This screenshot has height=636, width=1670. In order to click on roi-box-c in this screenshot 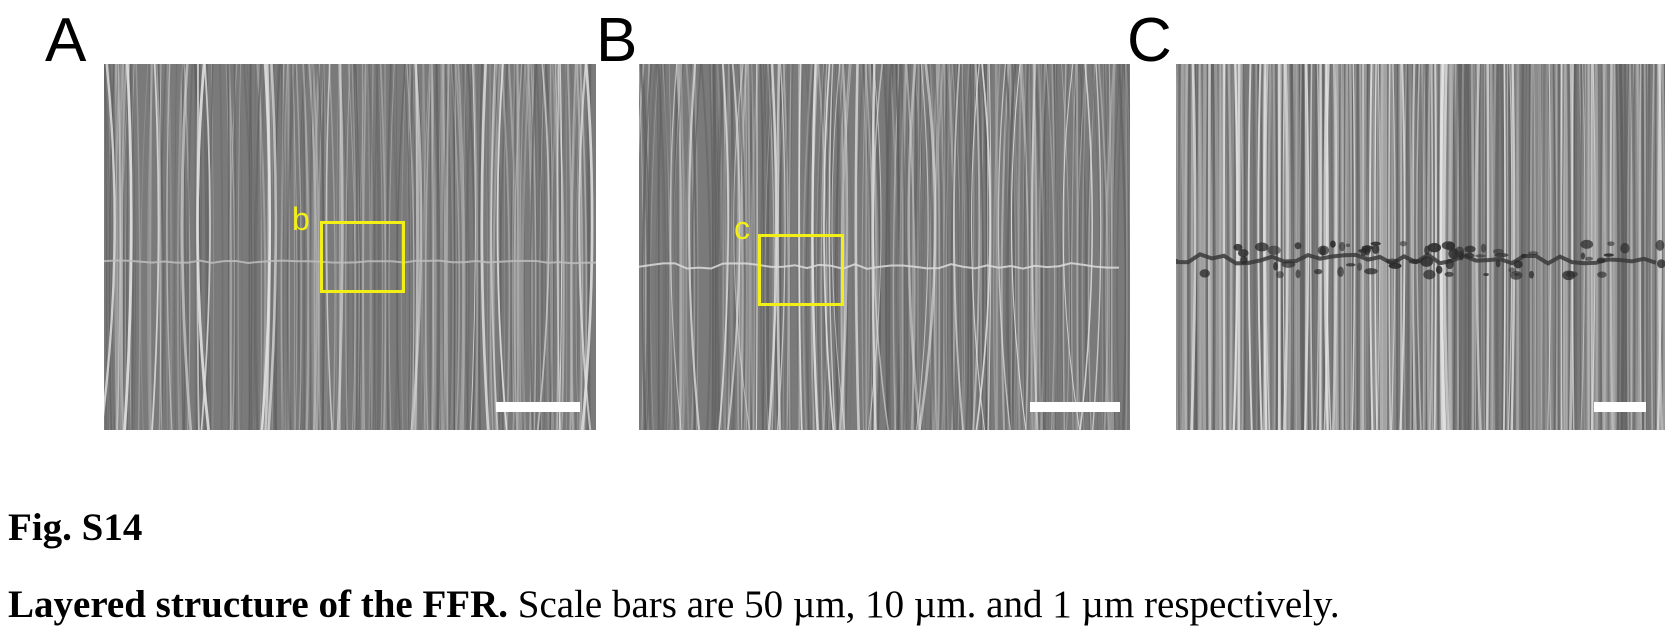, I will do `click(801, 270)`.